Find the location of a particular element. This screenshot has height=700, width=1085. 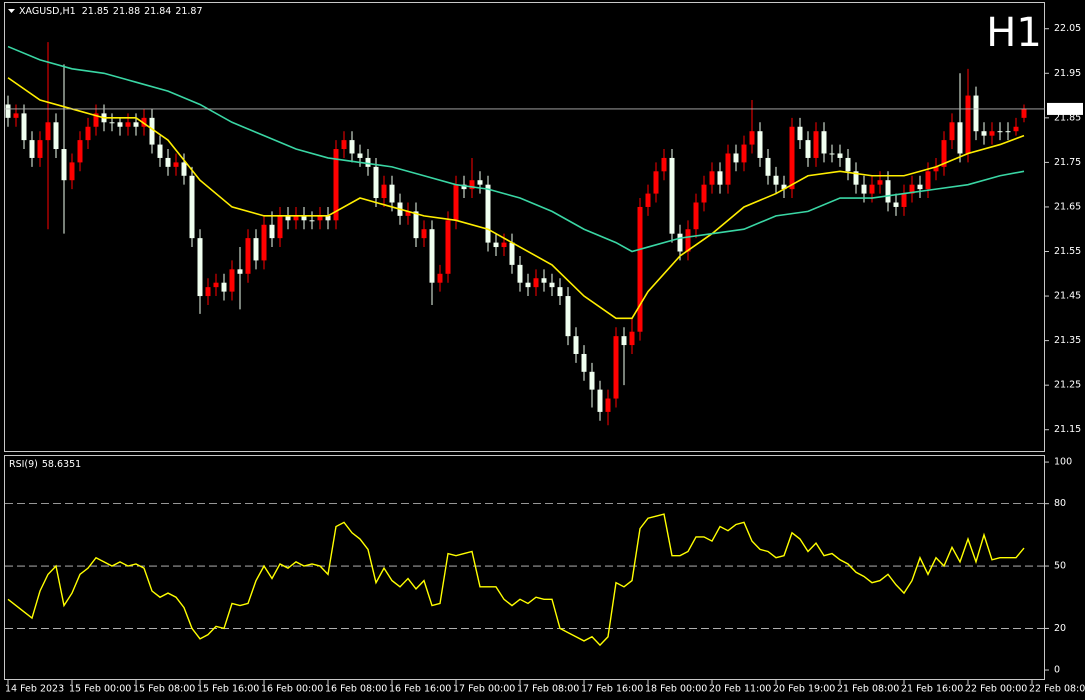

menu-triangle is located at coordinates (11, 11).